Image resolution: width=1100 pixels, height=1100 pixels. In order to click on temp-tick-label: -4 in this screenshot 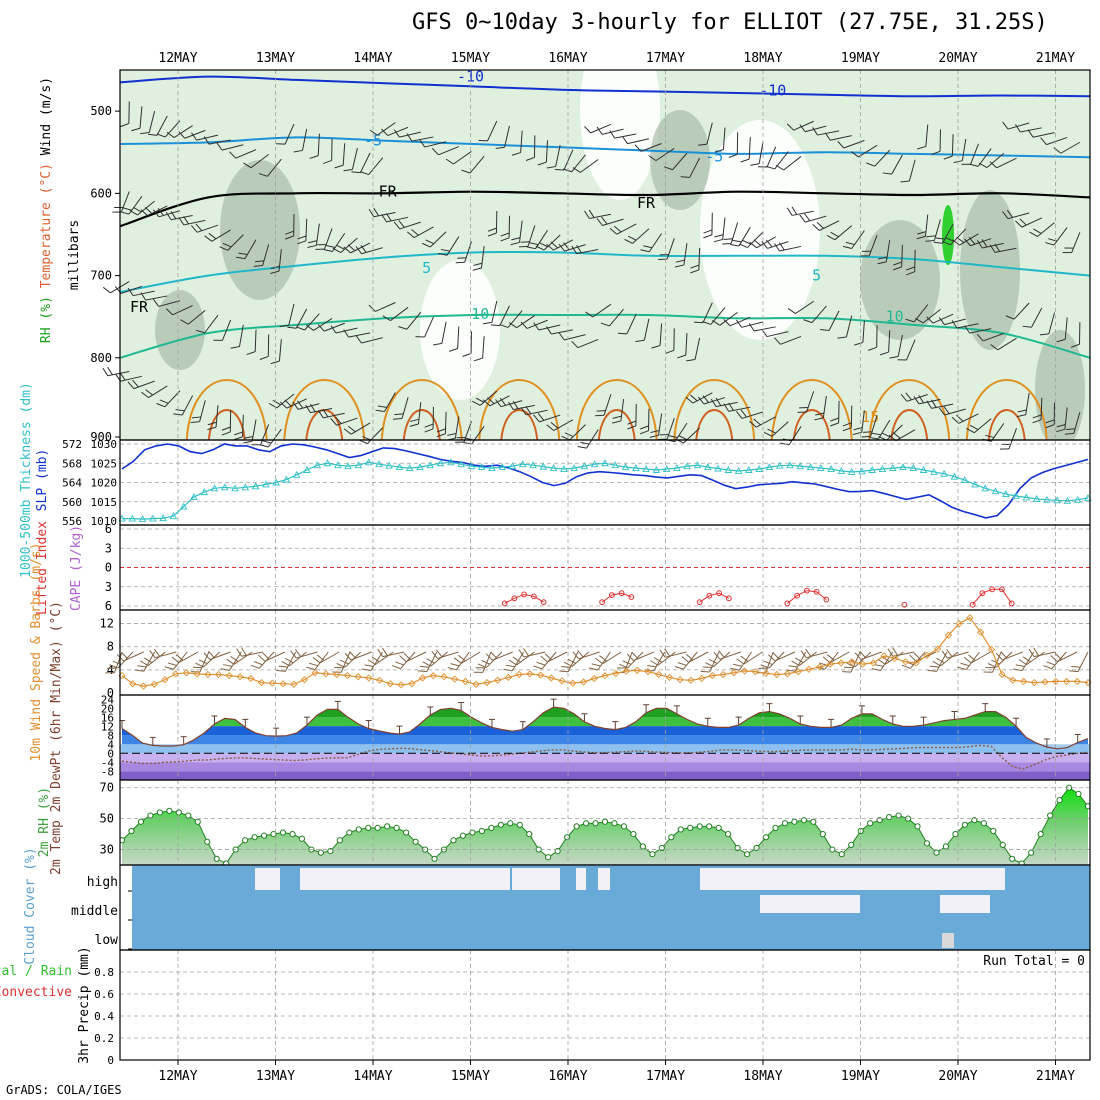, I will do `click(108, 762)`.